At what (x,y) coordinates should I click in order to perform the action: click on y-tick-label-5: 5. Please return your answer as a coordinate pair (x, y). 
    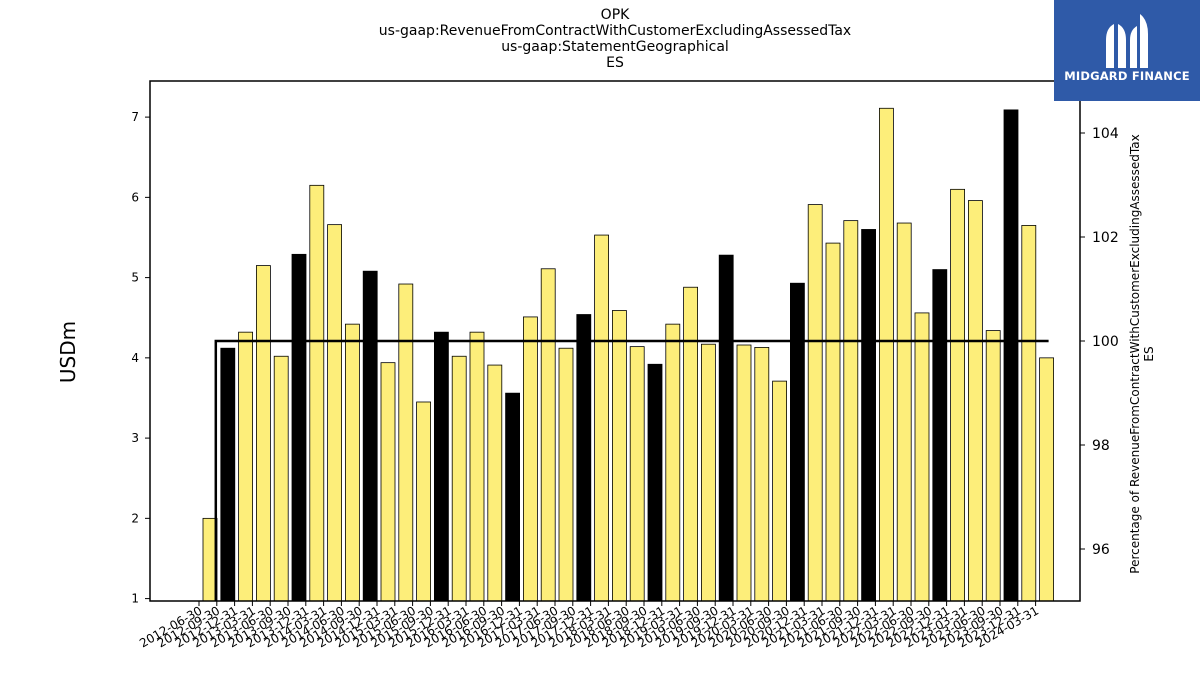
    Looking at the image, I should click on (135, 278).